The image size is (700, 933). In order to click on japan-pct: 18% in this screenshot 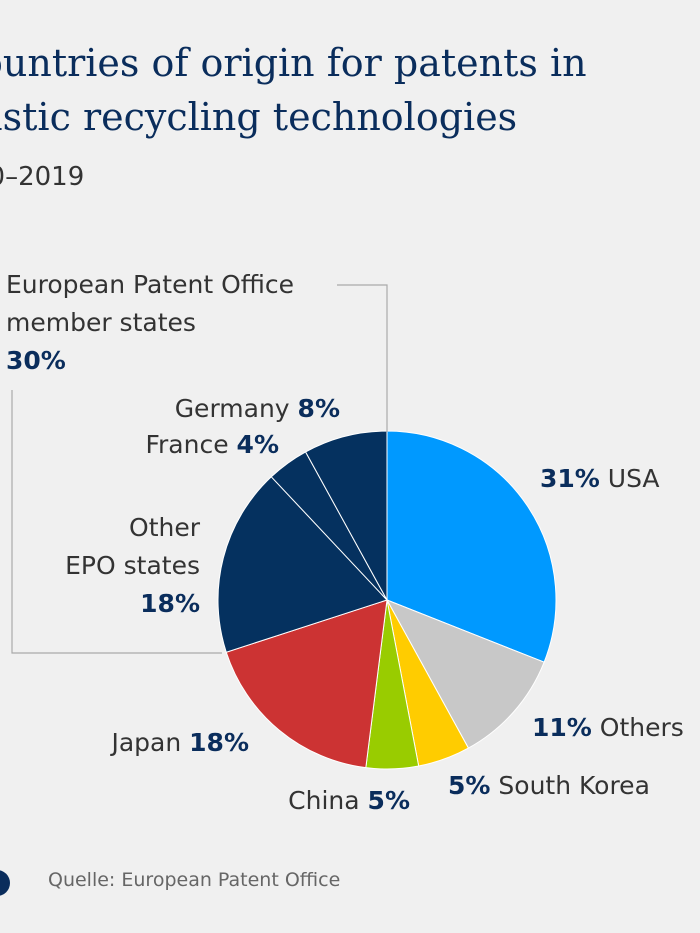, I will do `click(219, 742)`.